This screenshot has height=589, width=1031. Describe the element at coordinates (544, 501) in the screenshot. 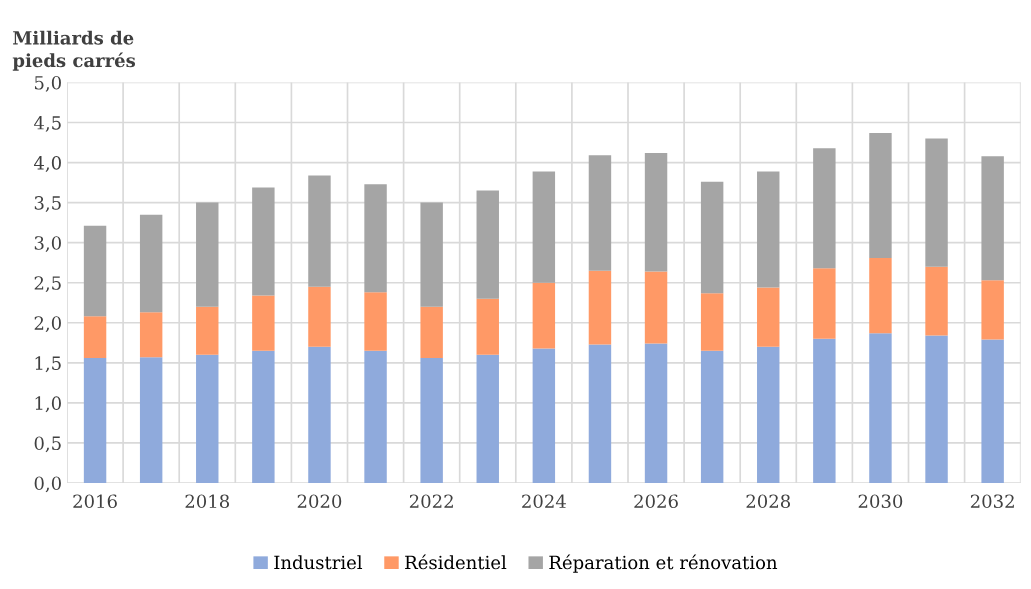

I see `x-tick-label: 2024` at that location.